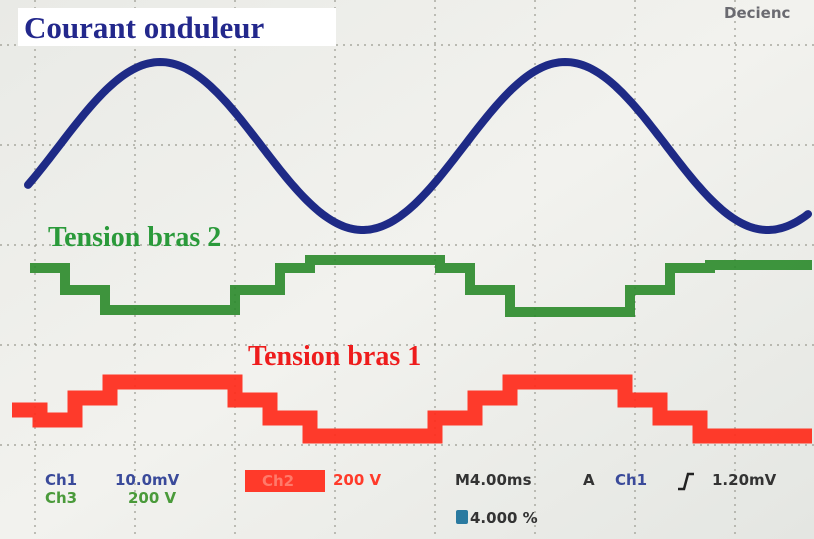 The height and width of the screenshot is (539, 814). Describe the element at coordinates (757, 13) in the screenshot. I see `trigger-status: Decienc` at that location.